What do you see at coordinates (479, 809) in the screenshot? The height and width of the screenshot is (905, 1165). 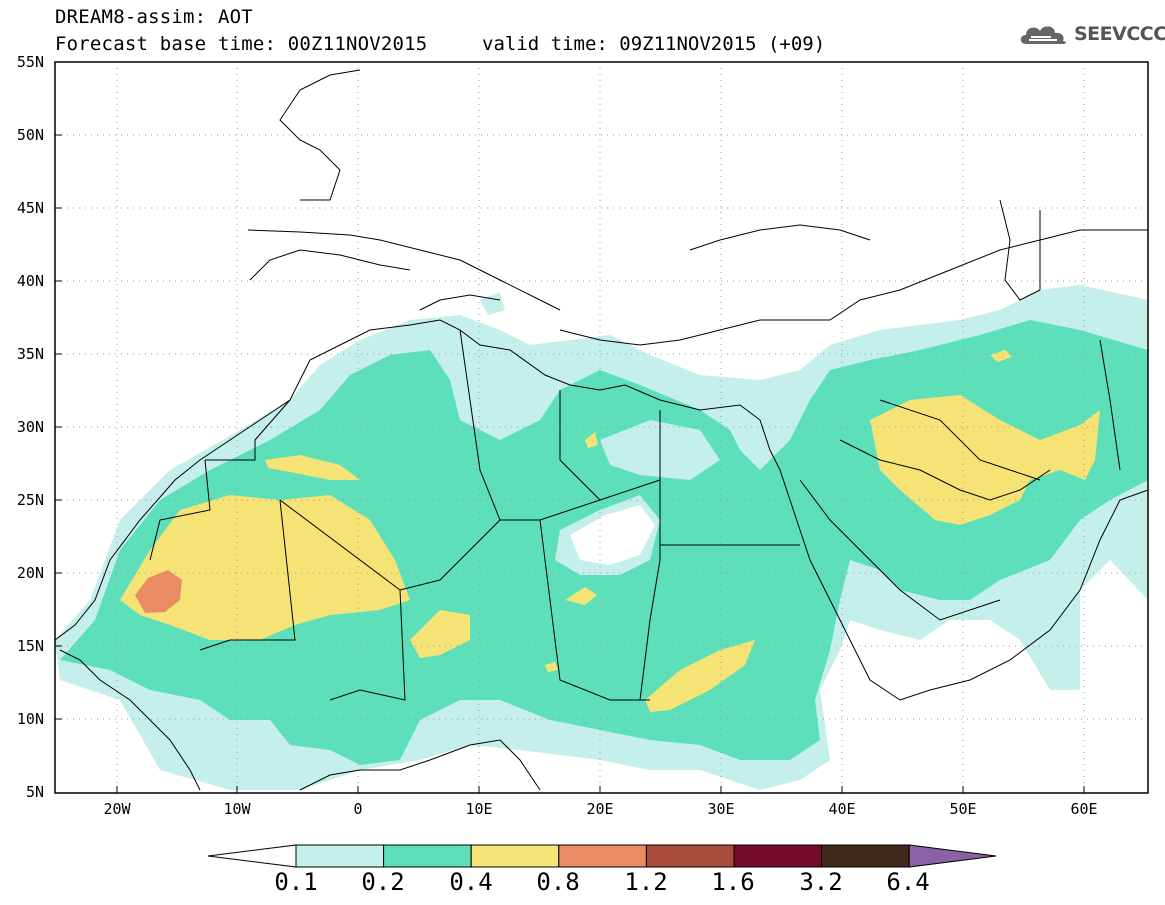 I see `lon-label-10e: 10E` at bounding box center [479, 809].